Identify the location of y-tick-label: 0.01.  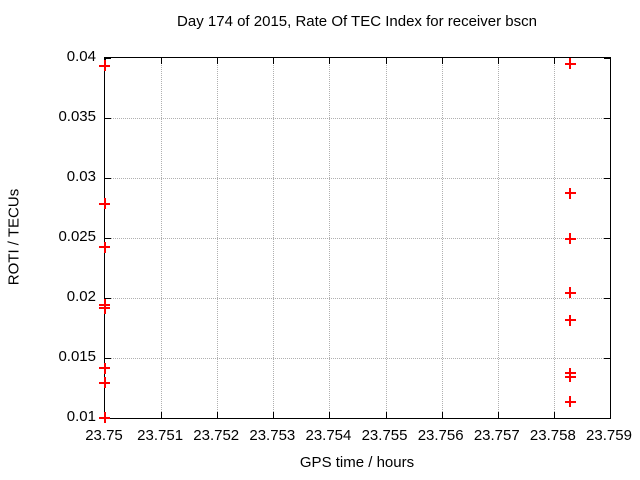
(81, 416).